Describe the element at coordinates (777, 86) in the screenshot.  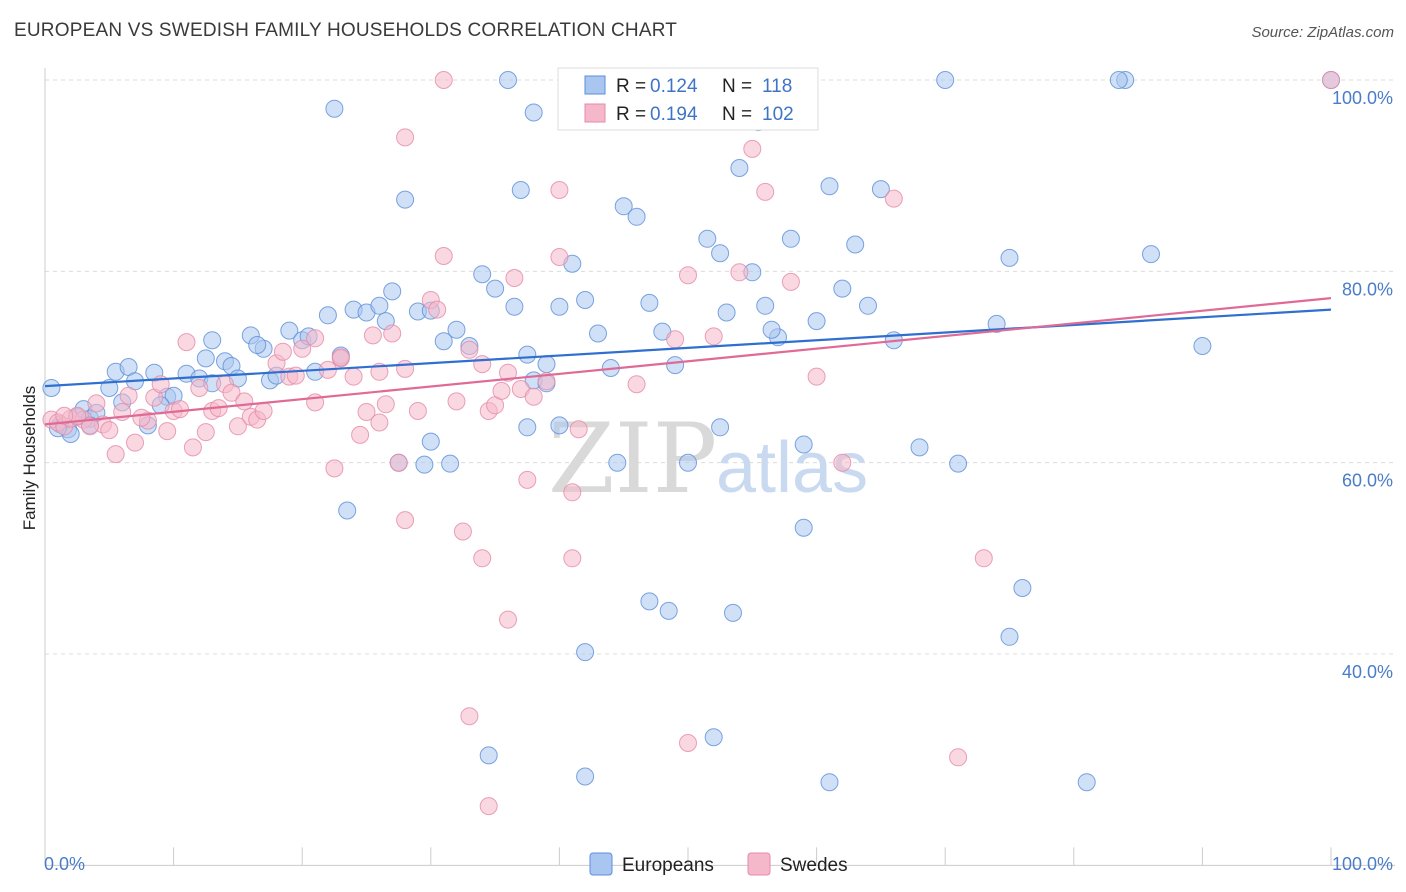
I see `legend-n-value-1: 118` at that location.